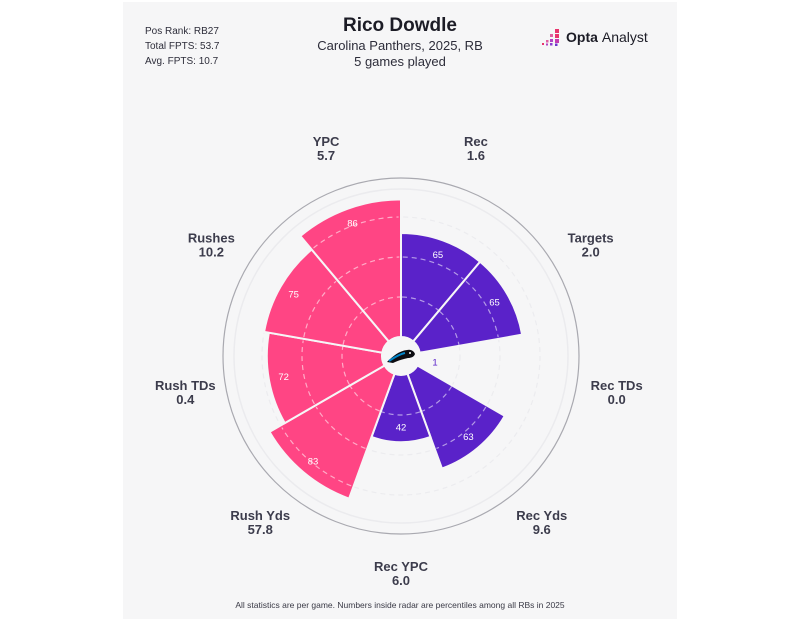 The width and height of the screenshot is (800, 622). What do you see at coordinates (400, 61) in the screenshot?
I see `games-played: 5 games played` at bounding box center [400, 61].